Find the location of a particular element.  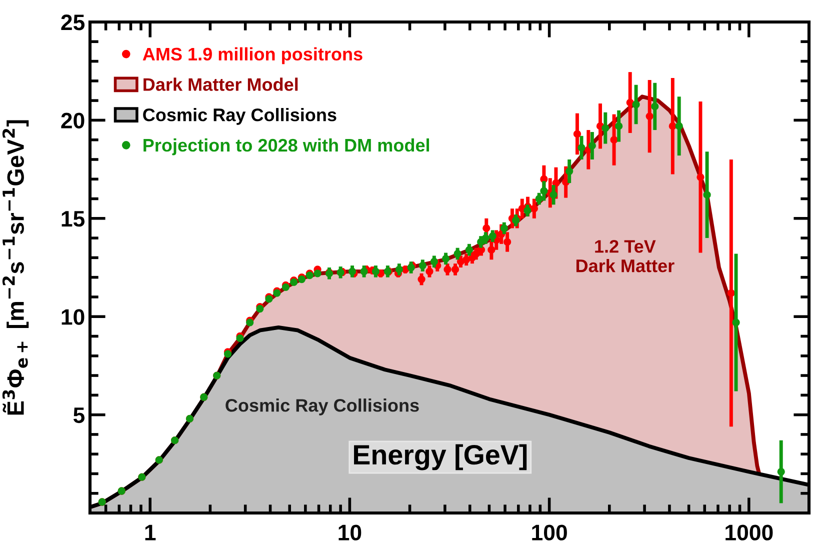

y-tick-label: 25 is located at coordinates (73, 22).